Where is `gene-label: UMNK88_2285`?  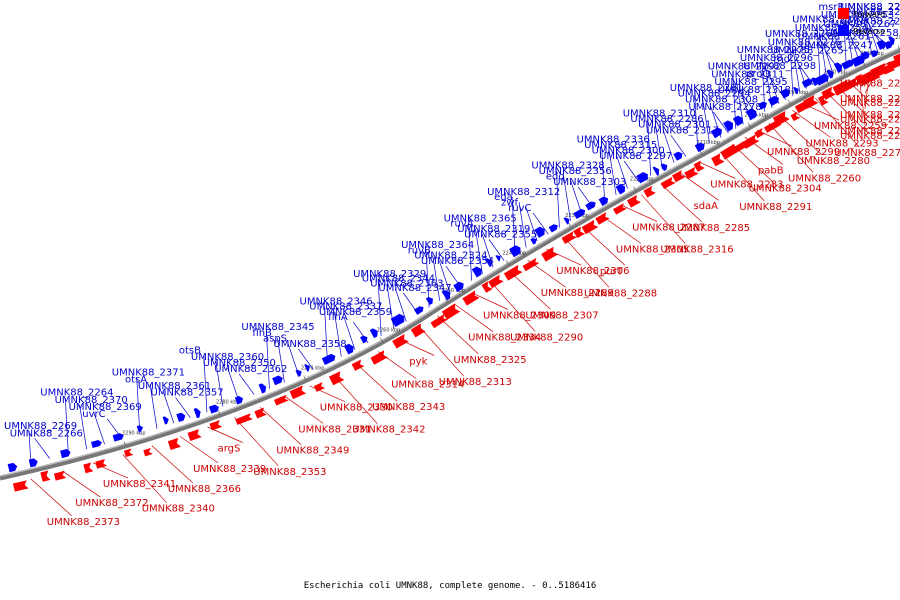 gene-label: UMNK88_2285 is located at coordinates (713, 228).